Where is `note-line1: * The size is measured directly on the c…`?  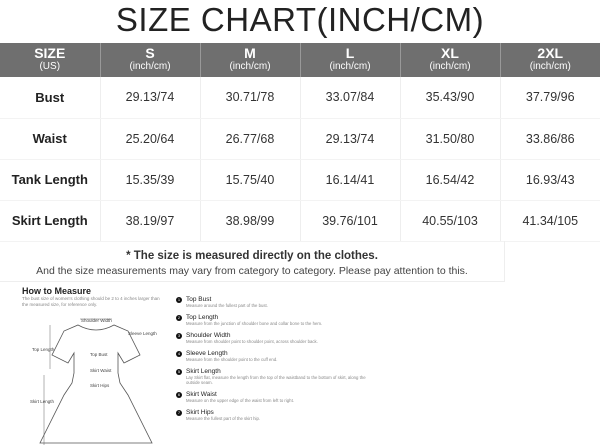
note-line1: * The size is measured directly on the c… is located at coordinates (252, 256).